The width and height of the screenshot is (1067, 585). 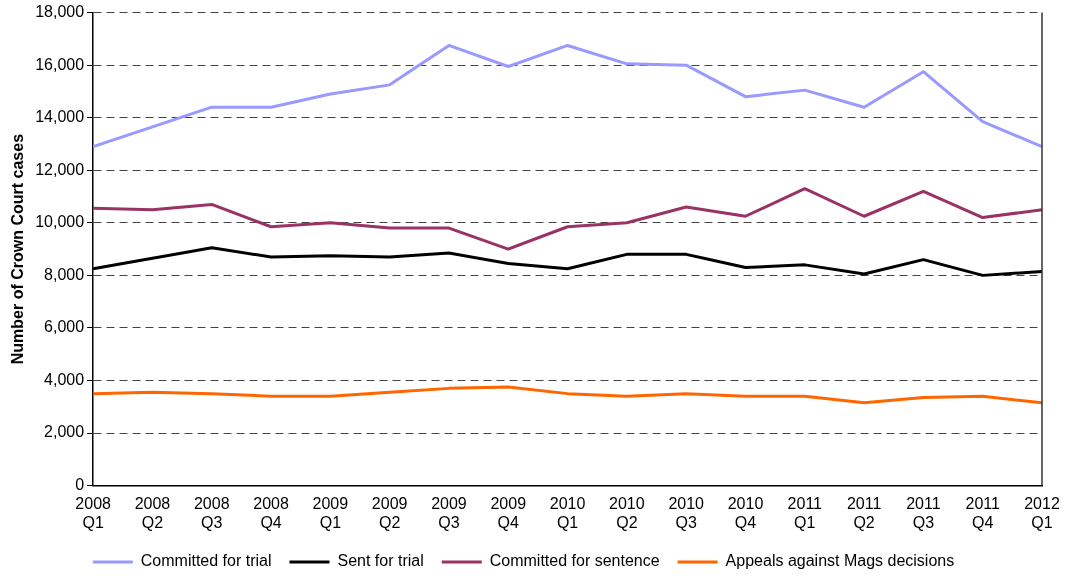 I want to click on y-tick-label: 10,000, so click(x=60, y=222).